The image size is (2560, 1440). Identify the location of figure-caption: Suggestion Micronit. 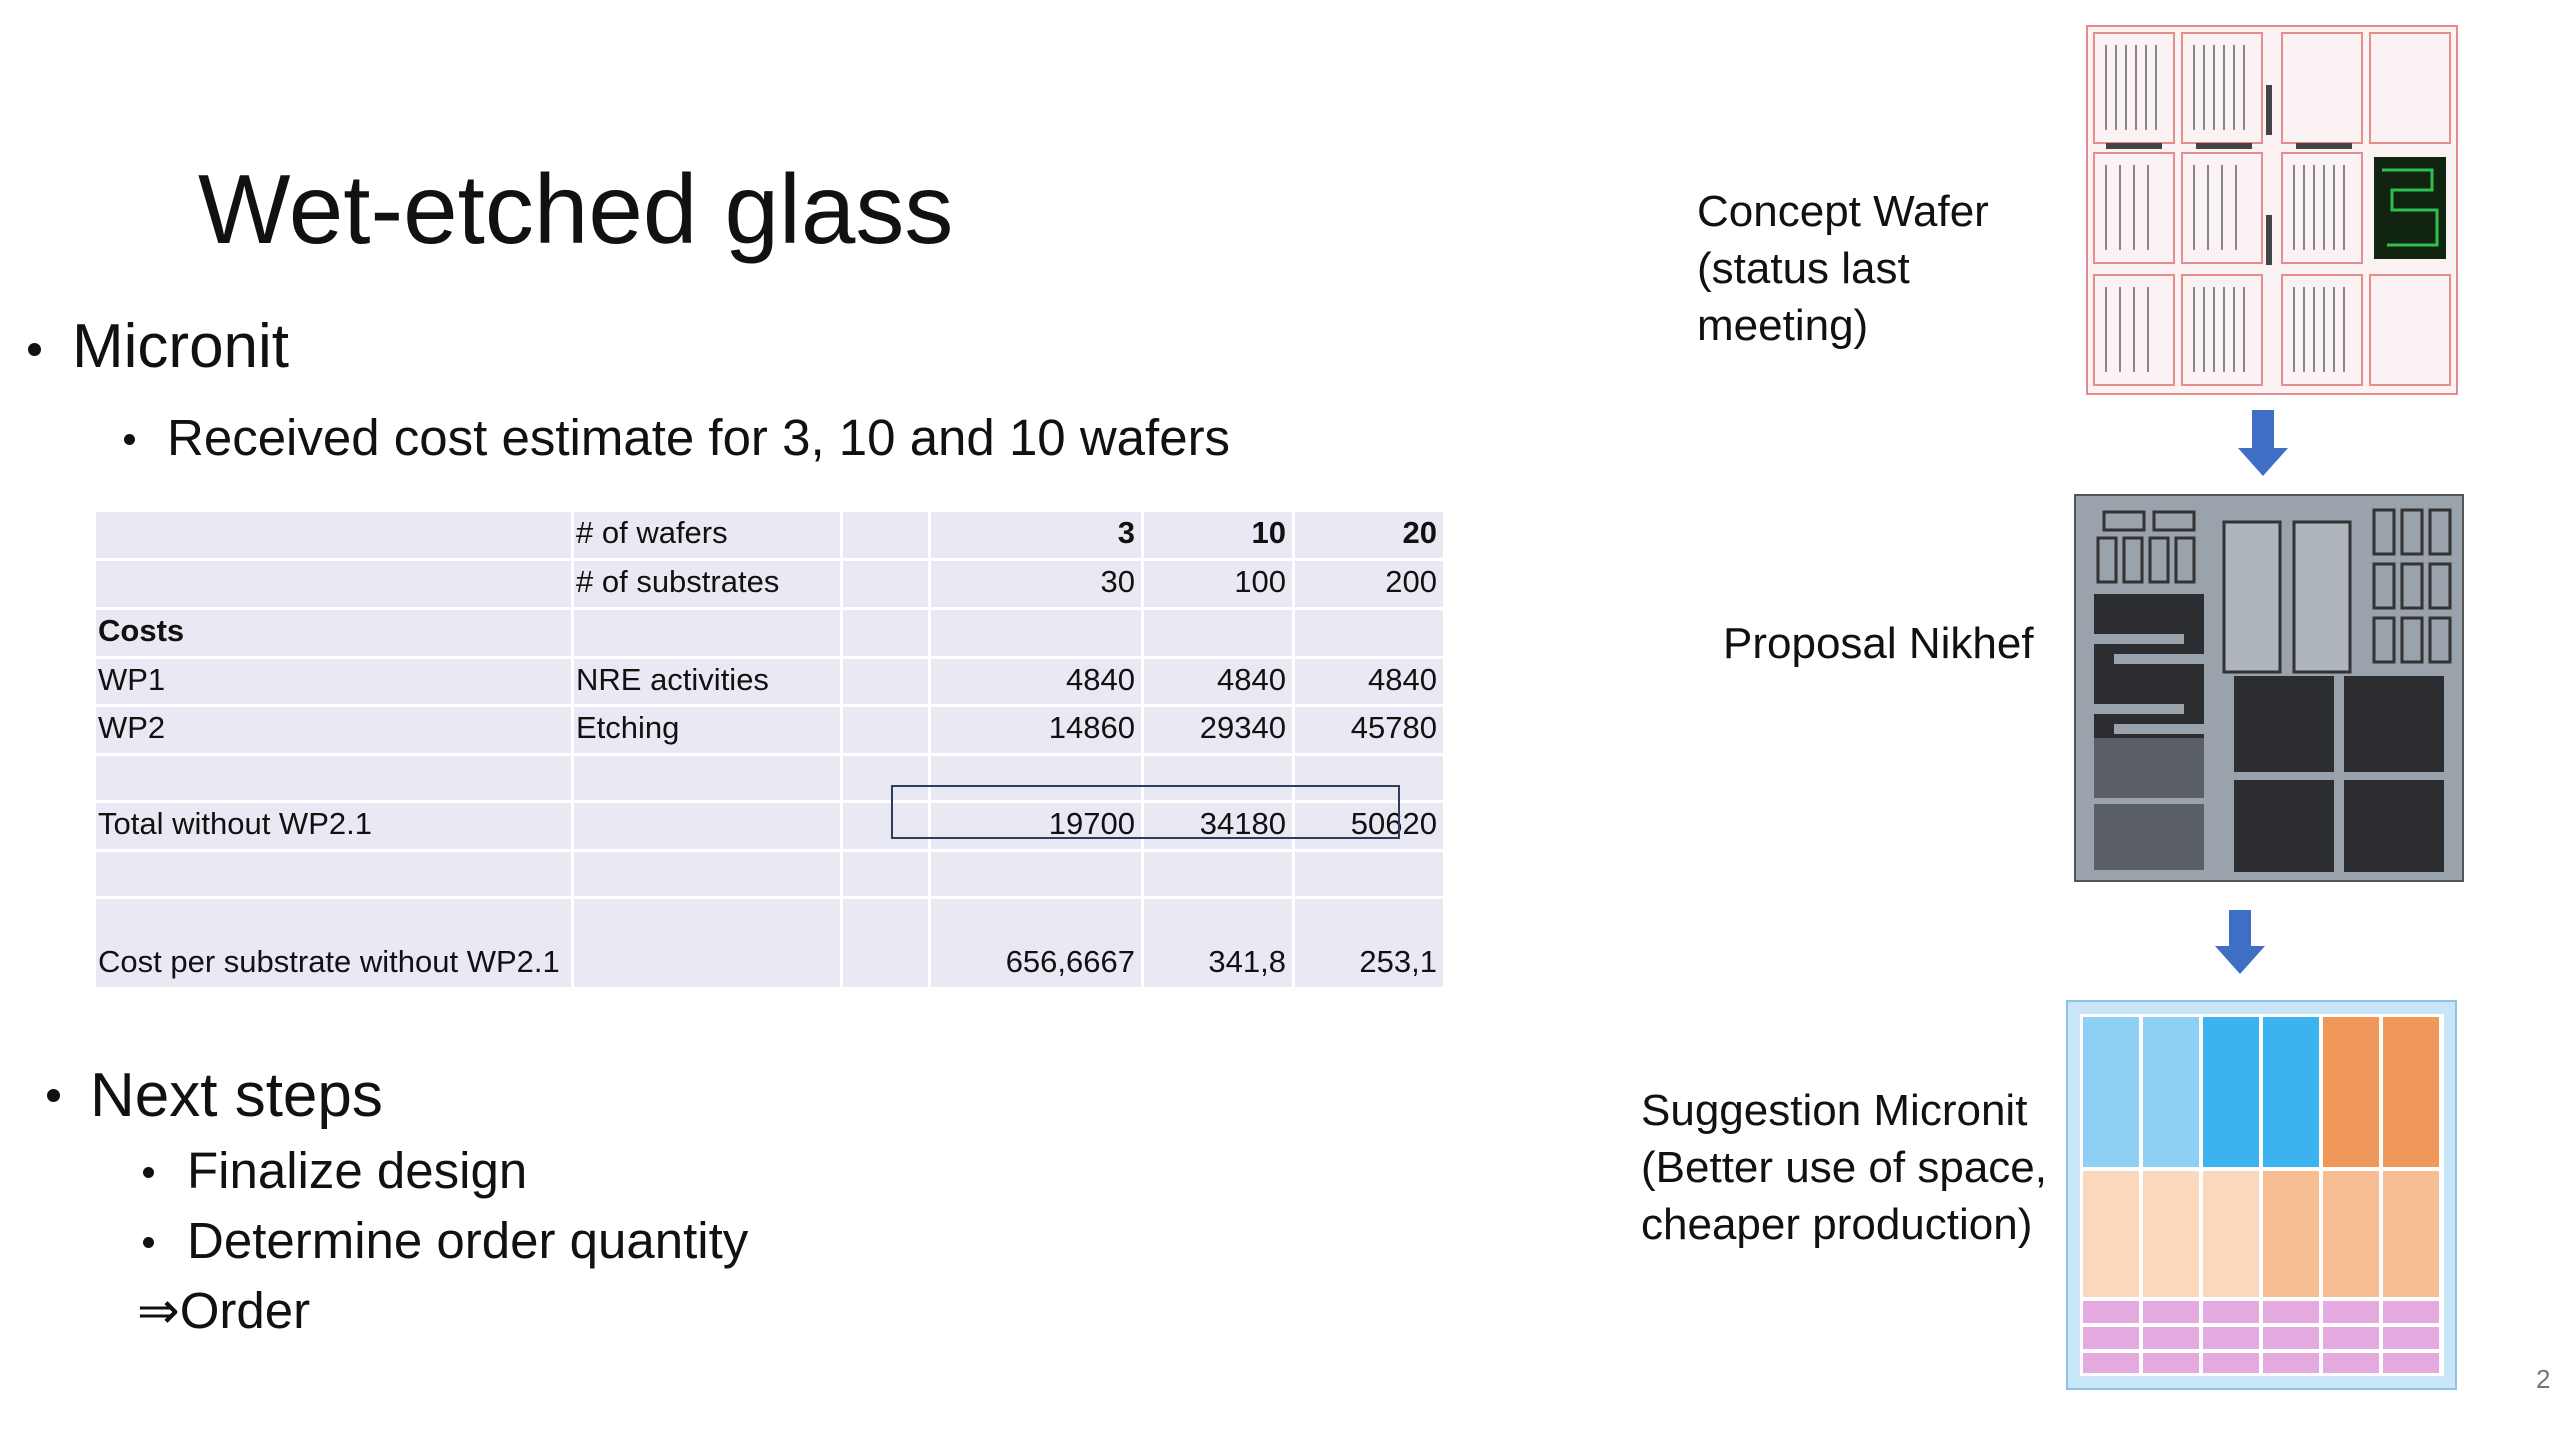
(1834, 1110).